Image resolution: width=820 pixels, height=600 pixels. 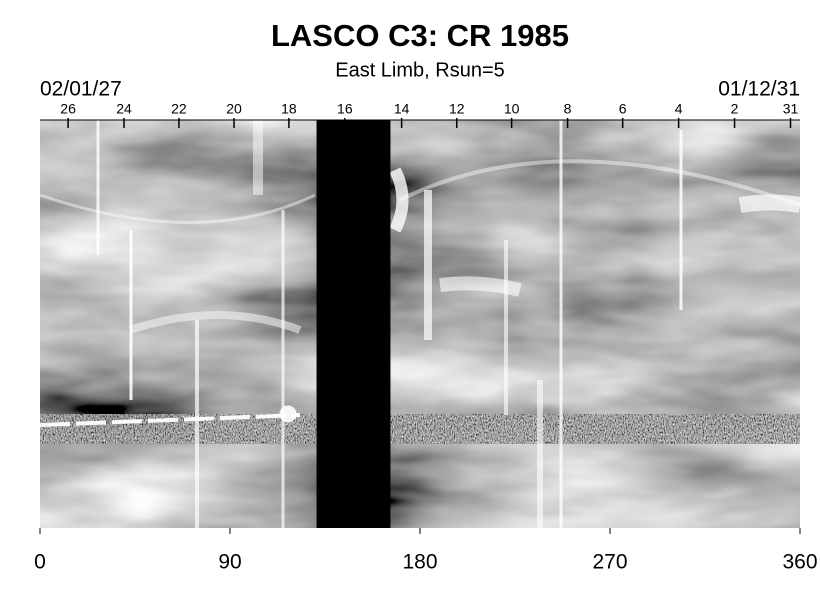 I want to click on top-tick-label: 14, so click(x=402, y=109).